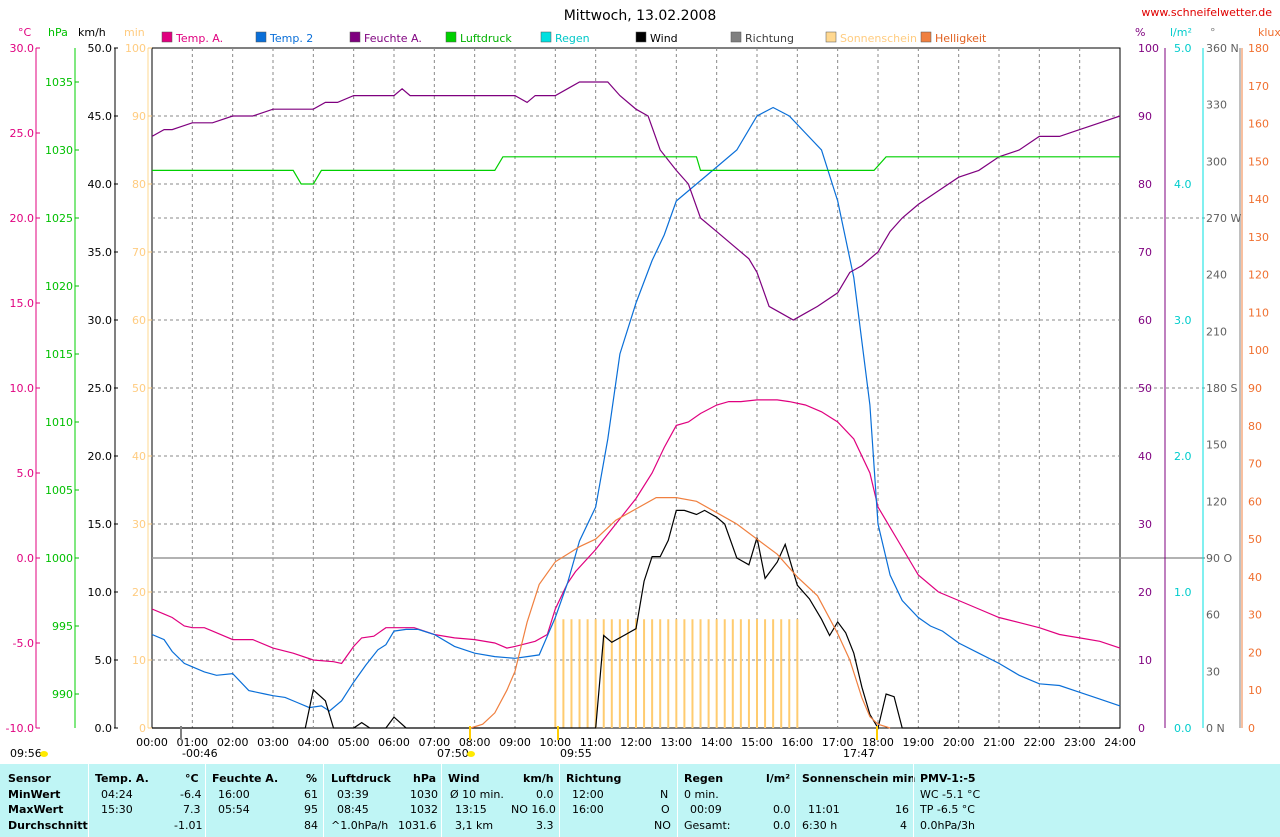 The image size is (1280, 837). Describe the element at coordinates (782, 825) in the screenshot. I see `rain-total: 0.0` at that location.